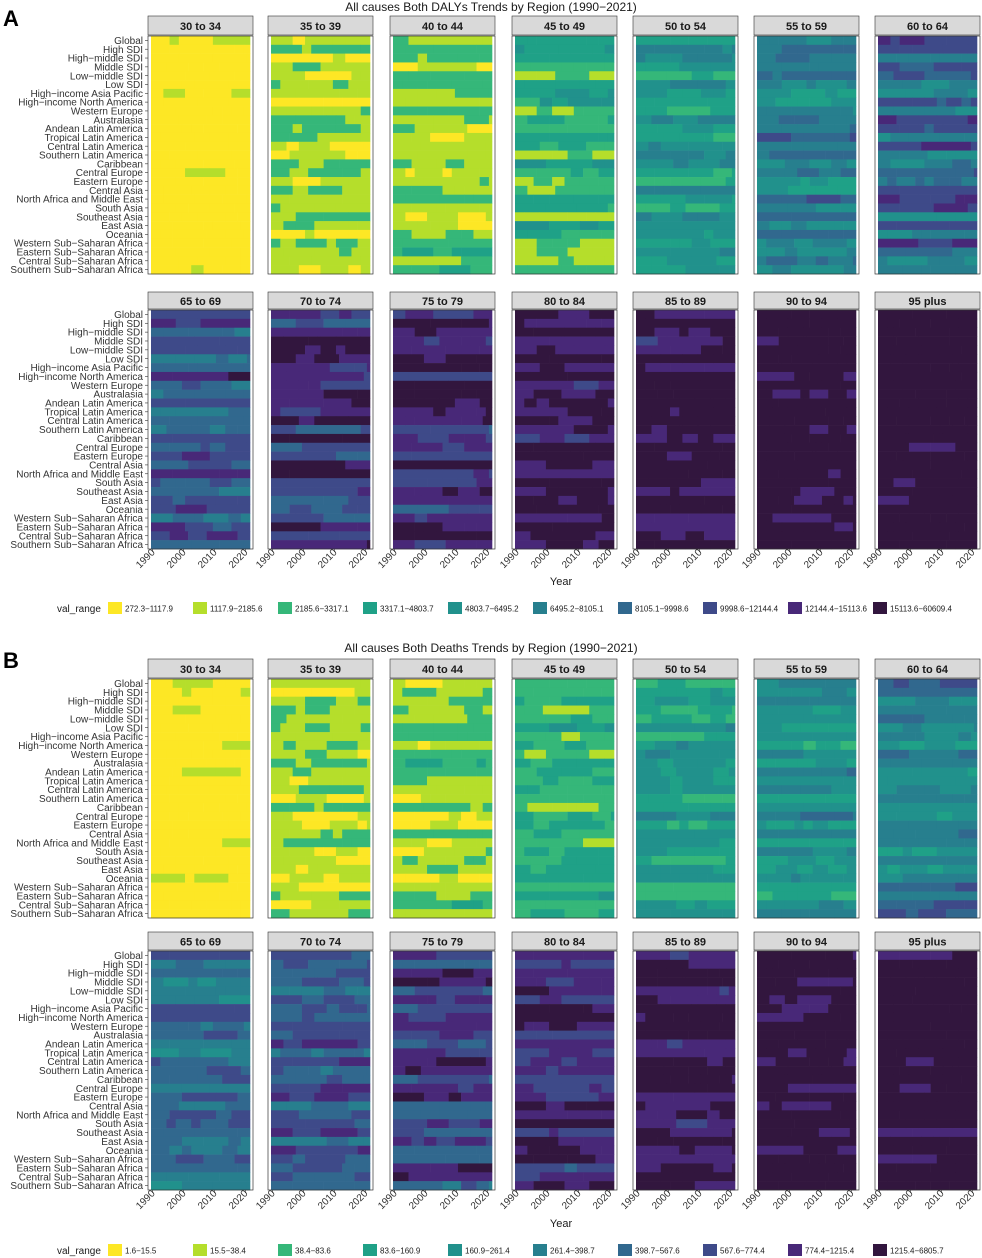 Image resolution: width=982 pixels, height=1258 pixels. Describe the element at coordinates (105, 59) in the screenshot. I see `y-tick-label: High−middle SDI` at that location.